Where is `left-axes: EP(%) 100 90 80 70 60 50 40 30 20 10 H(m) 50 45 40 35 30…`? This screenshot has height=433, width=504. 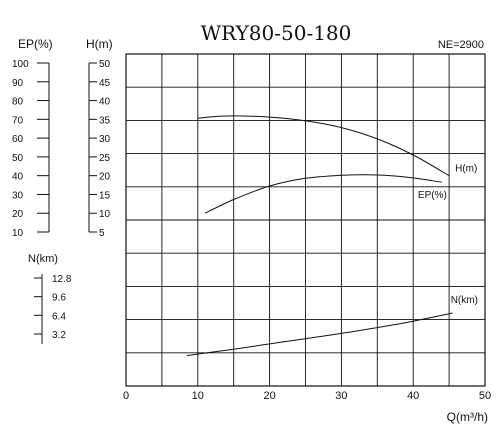
left-axes: EP(%) 100 90 80 70 60 50 40 30 20 10 H(m) 50 45 40 35 30… is located at coordinates (62, 190).